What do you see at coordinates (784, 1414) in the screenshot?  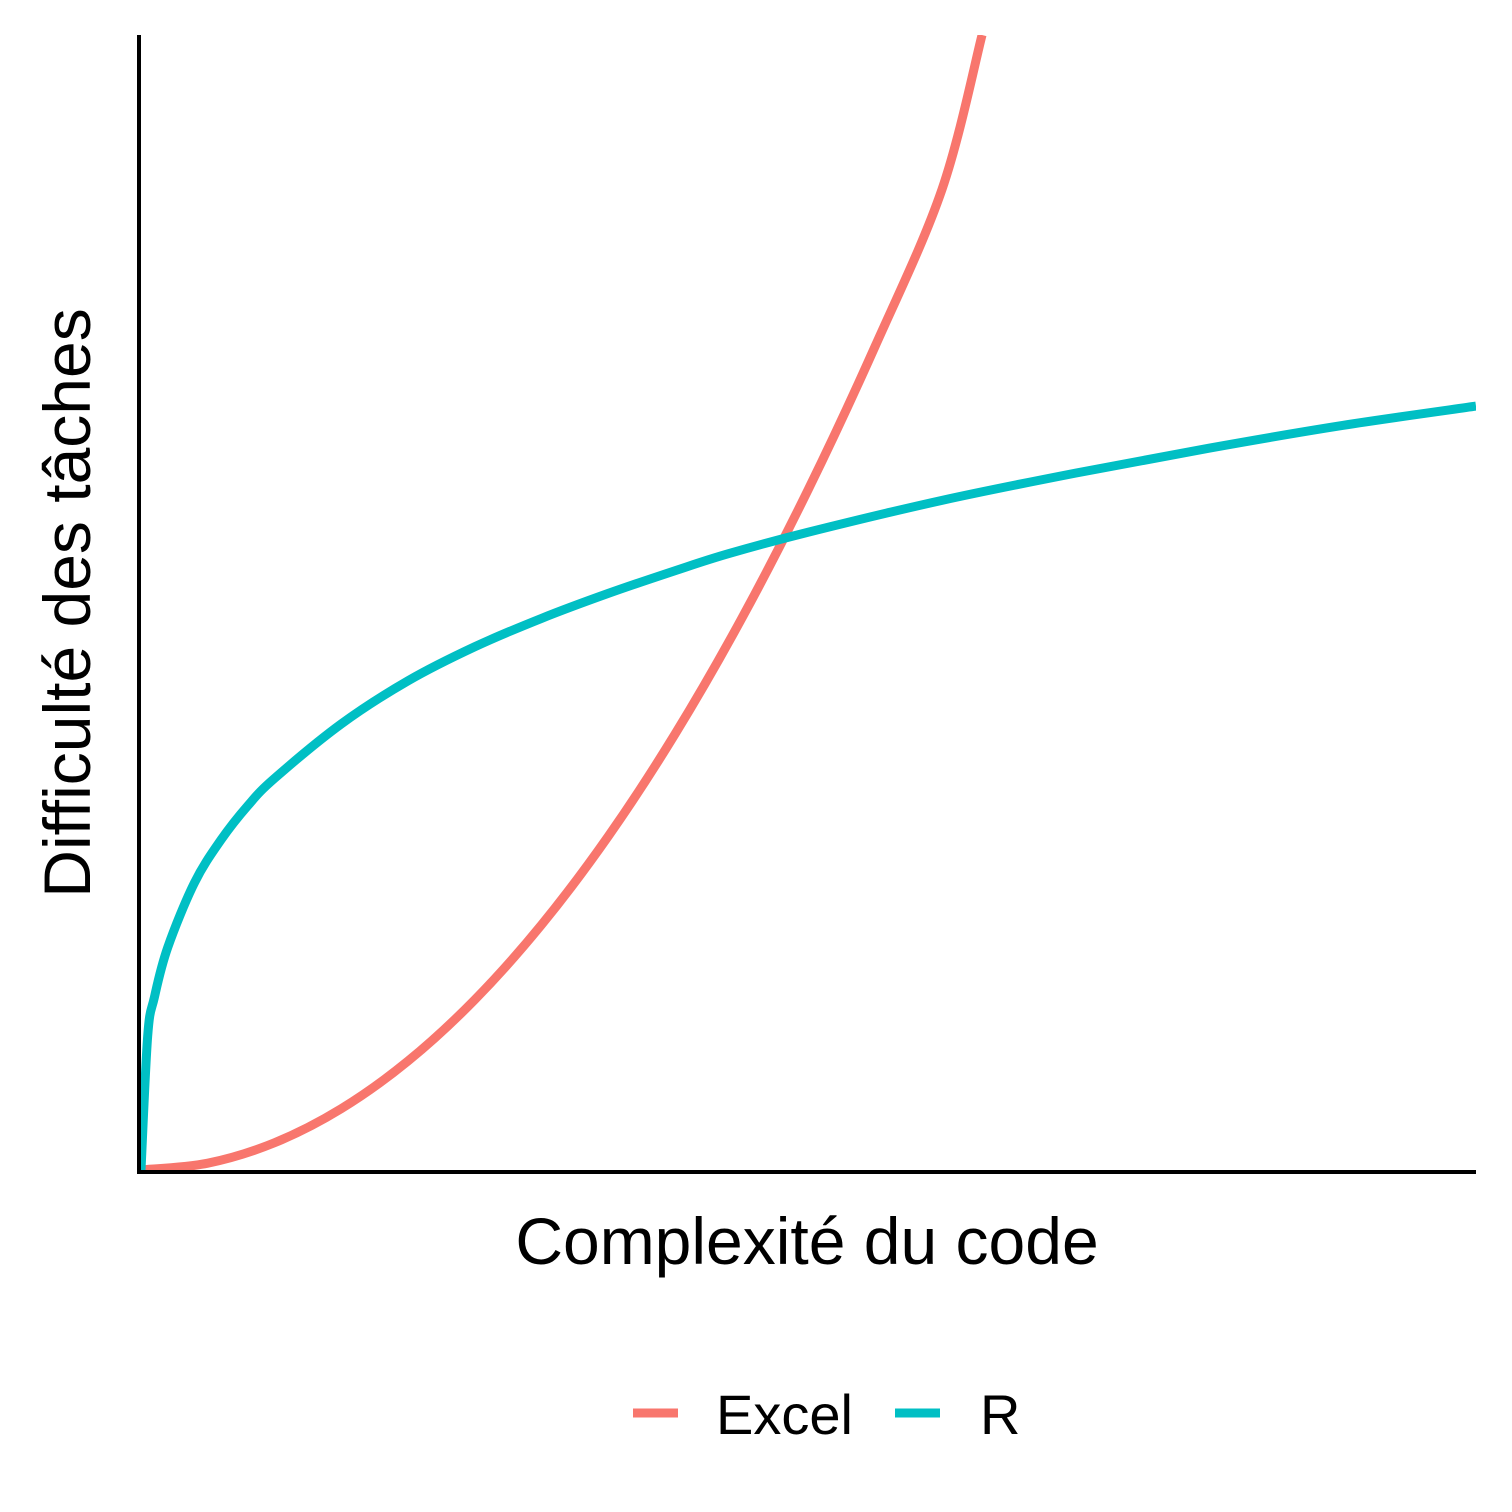 I see `legend-label-excel: Excel` at bounding box center [784, 1414].